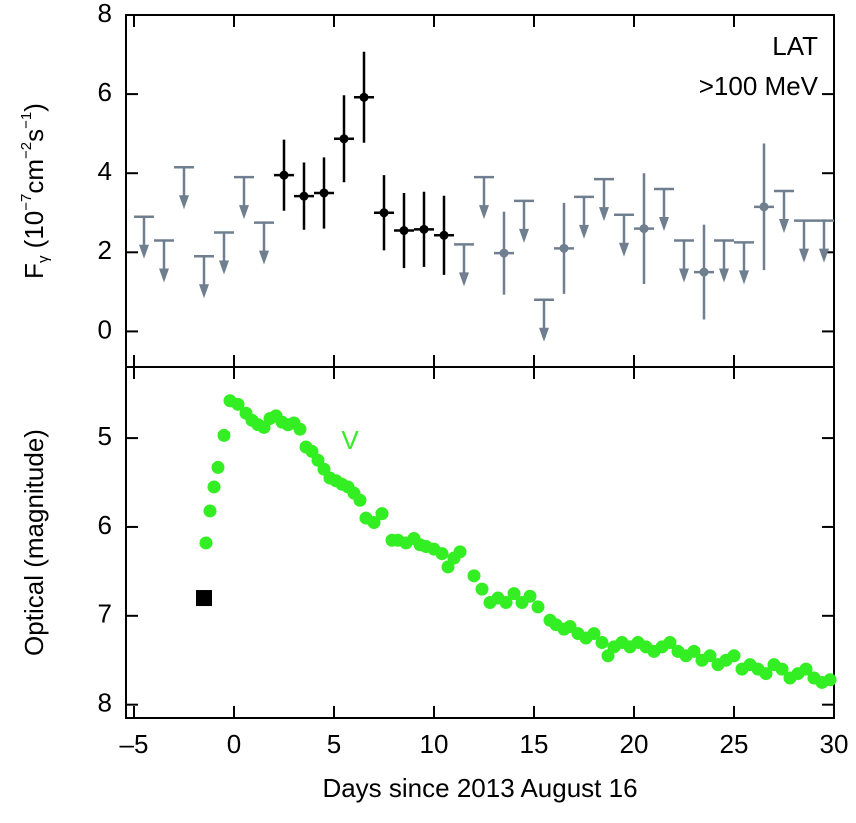 Image resolution: width=856 pixels, height=823 pixels. I want to click on x-tick-label: 10, so click(434, 744).